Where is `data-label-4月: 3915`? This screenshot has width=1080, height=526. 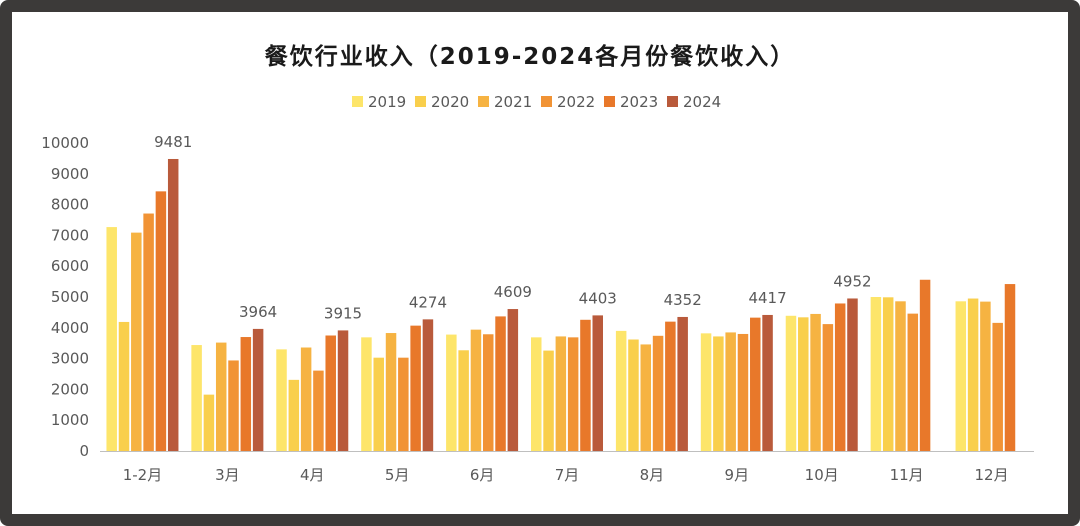 data-label-4月: 3915 is located at coordinates (343, 313).